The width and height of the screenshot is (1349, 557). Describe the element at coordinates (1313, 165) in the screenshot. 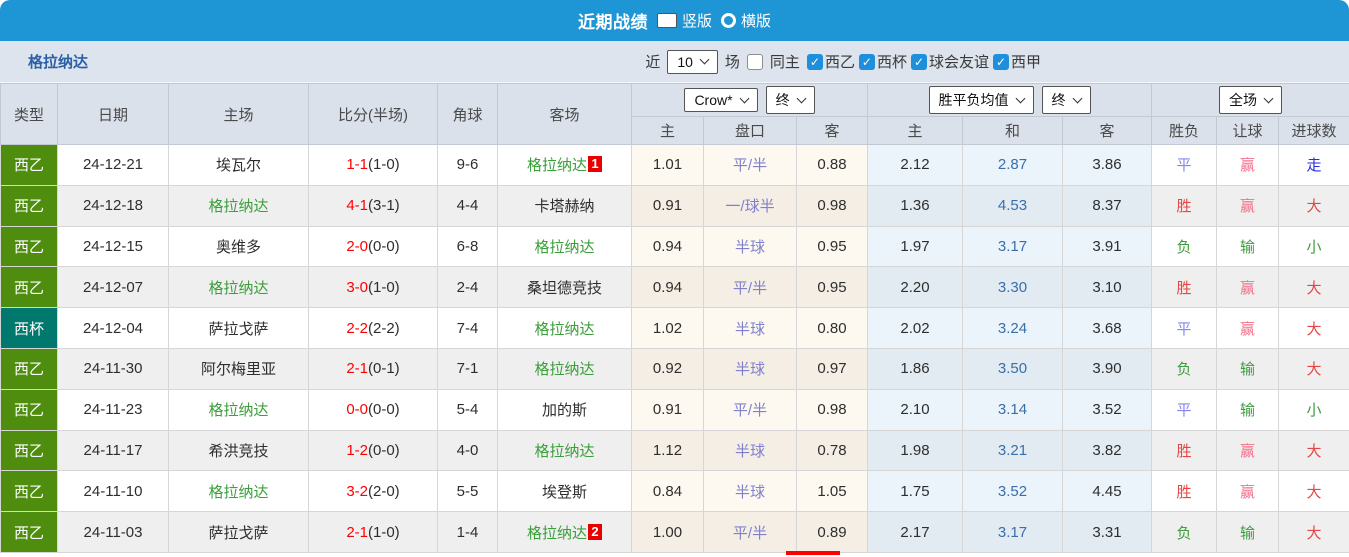

I see `goals-result-cell: 走` at that location.